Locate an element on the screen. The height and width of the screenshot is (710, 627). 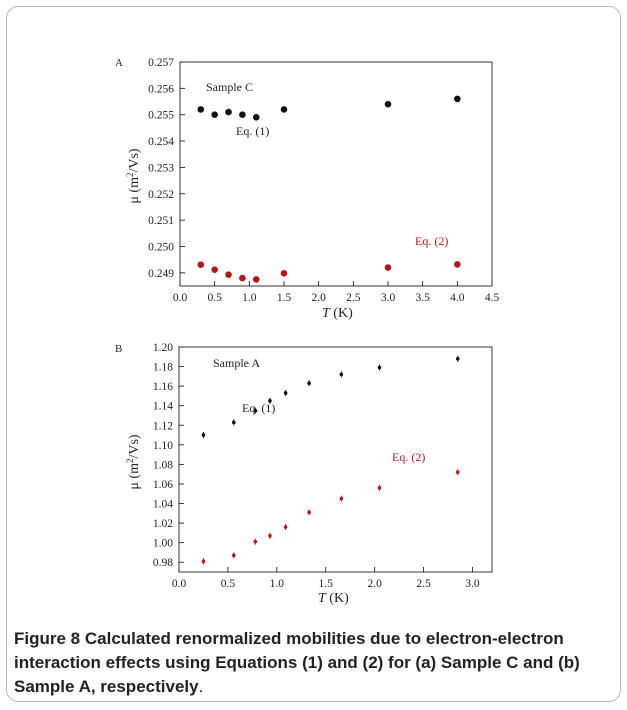
panel-a-x-tick-label: 3.5 is located at coordinates (422, 298).